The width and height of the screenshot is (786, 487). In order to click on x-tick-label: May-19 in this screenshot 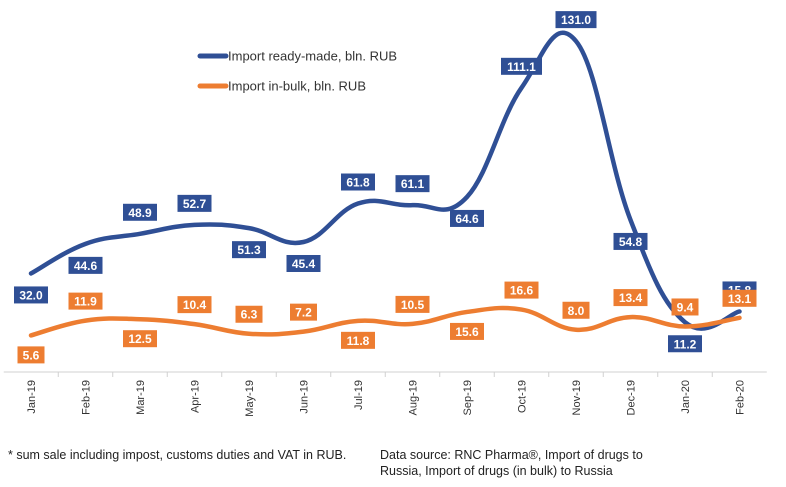, I will do `click(250, 398)`.